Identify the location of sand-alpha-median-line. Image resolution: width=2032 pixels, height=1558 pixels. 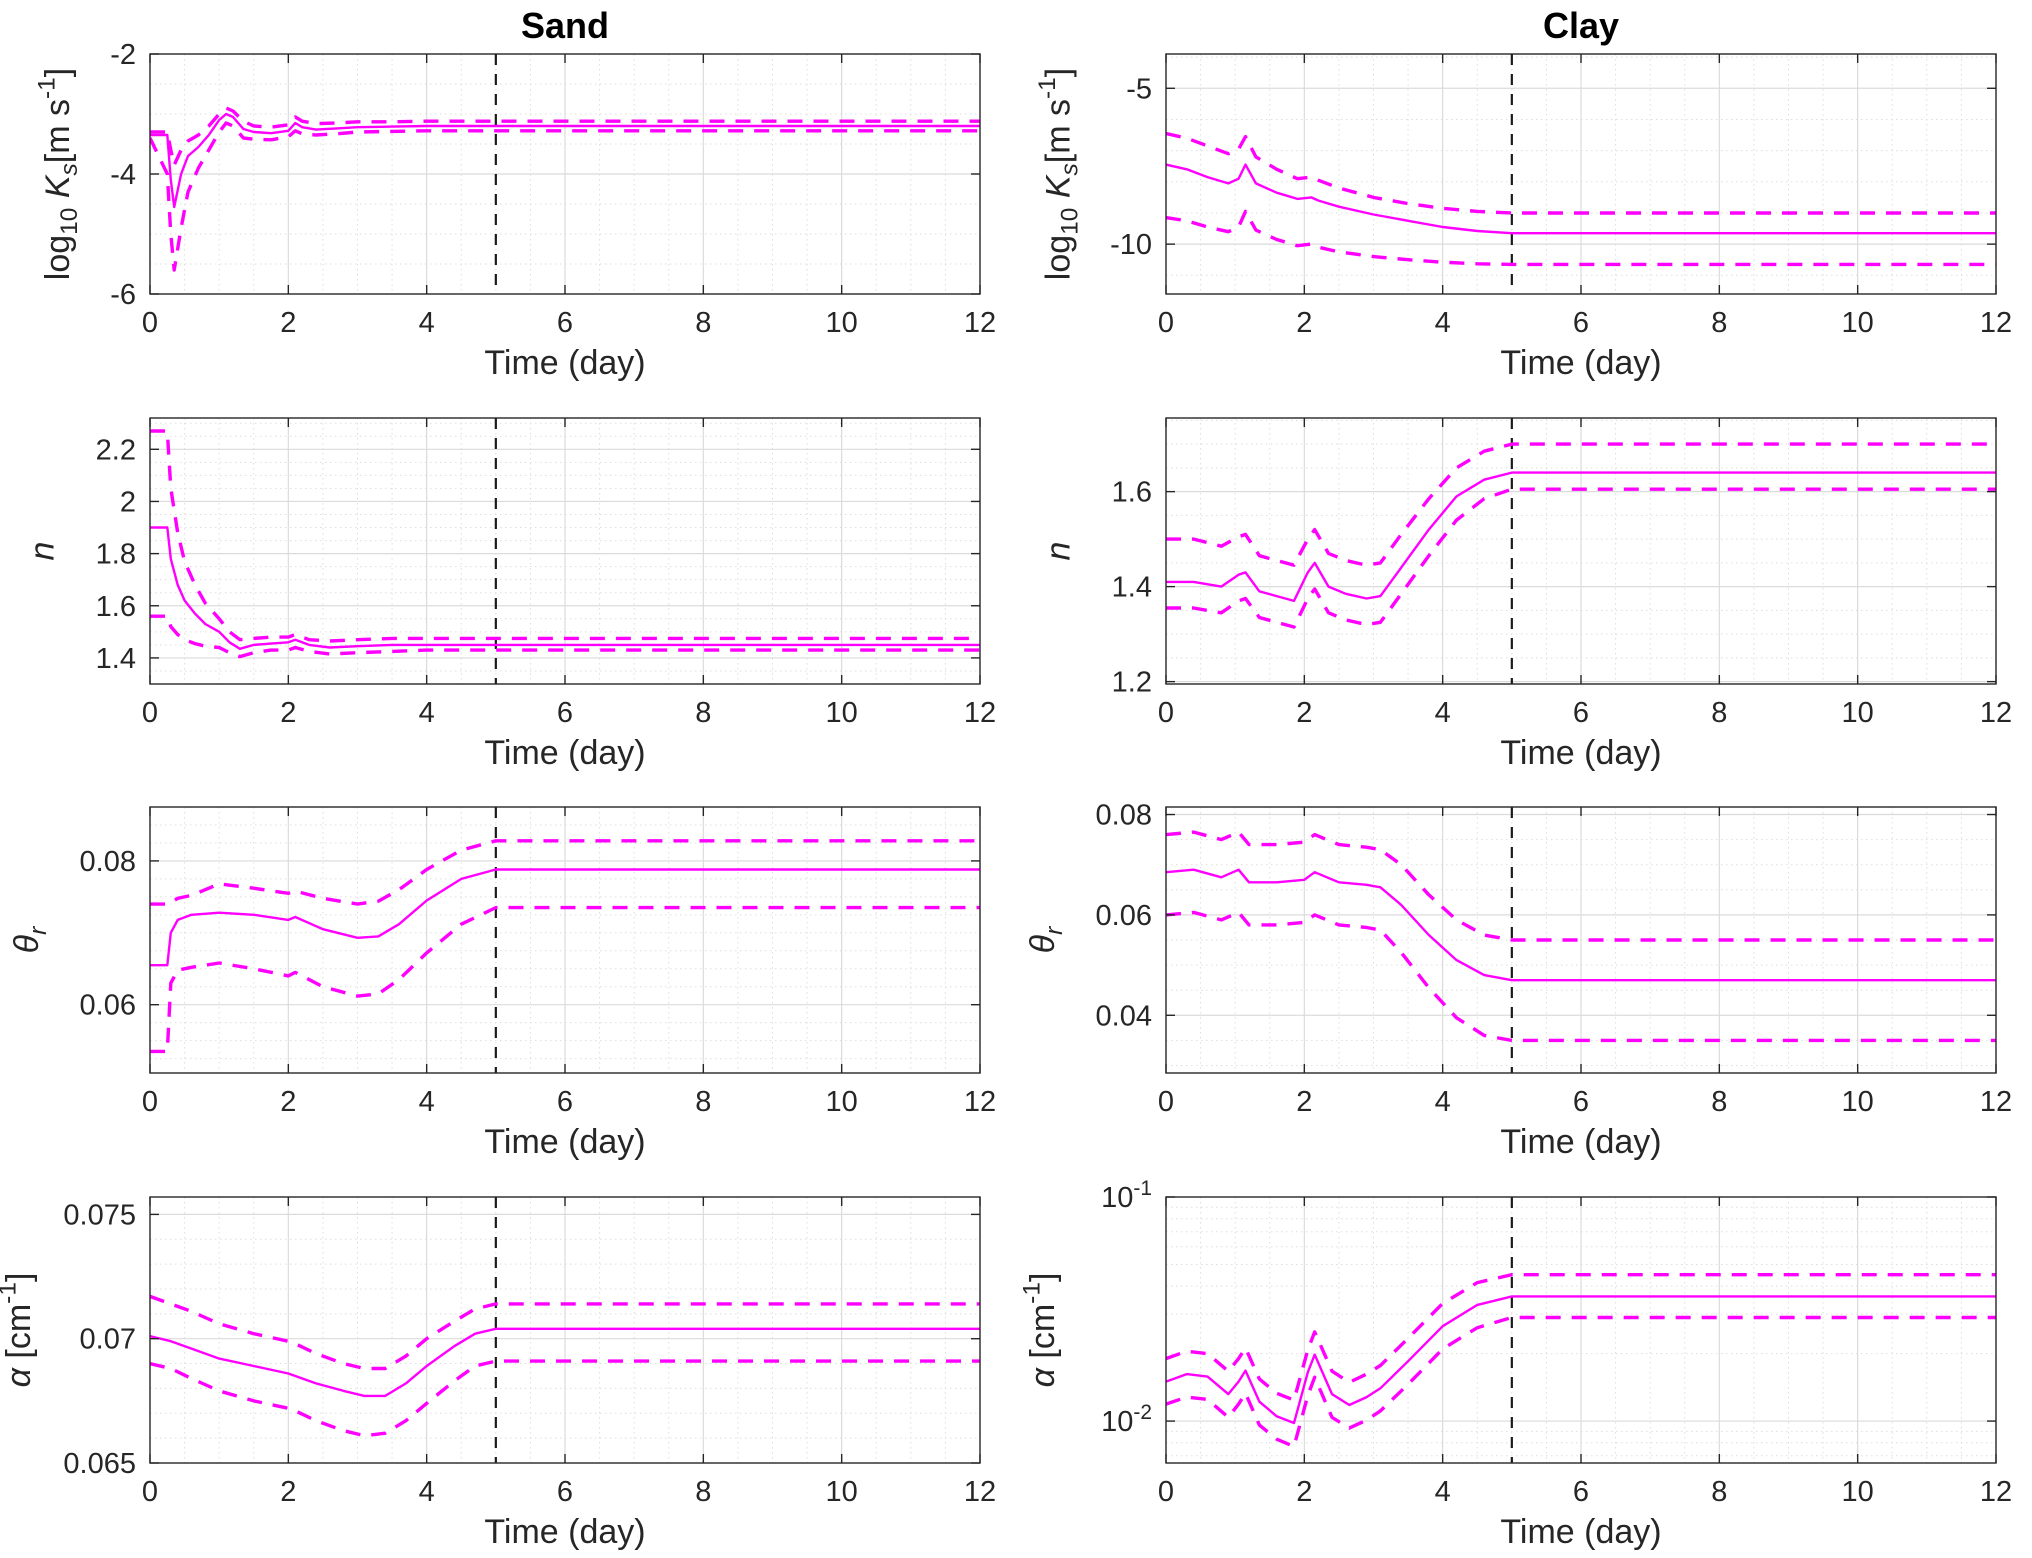
(565, 1362).